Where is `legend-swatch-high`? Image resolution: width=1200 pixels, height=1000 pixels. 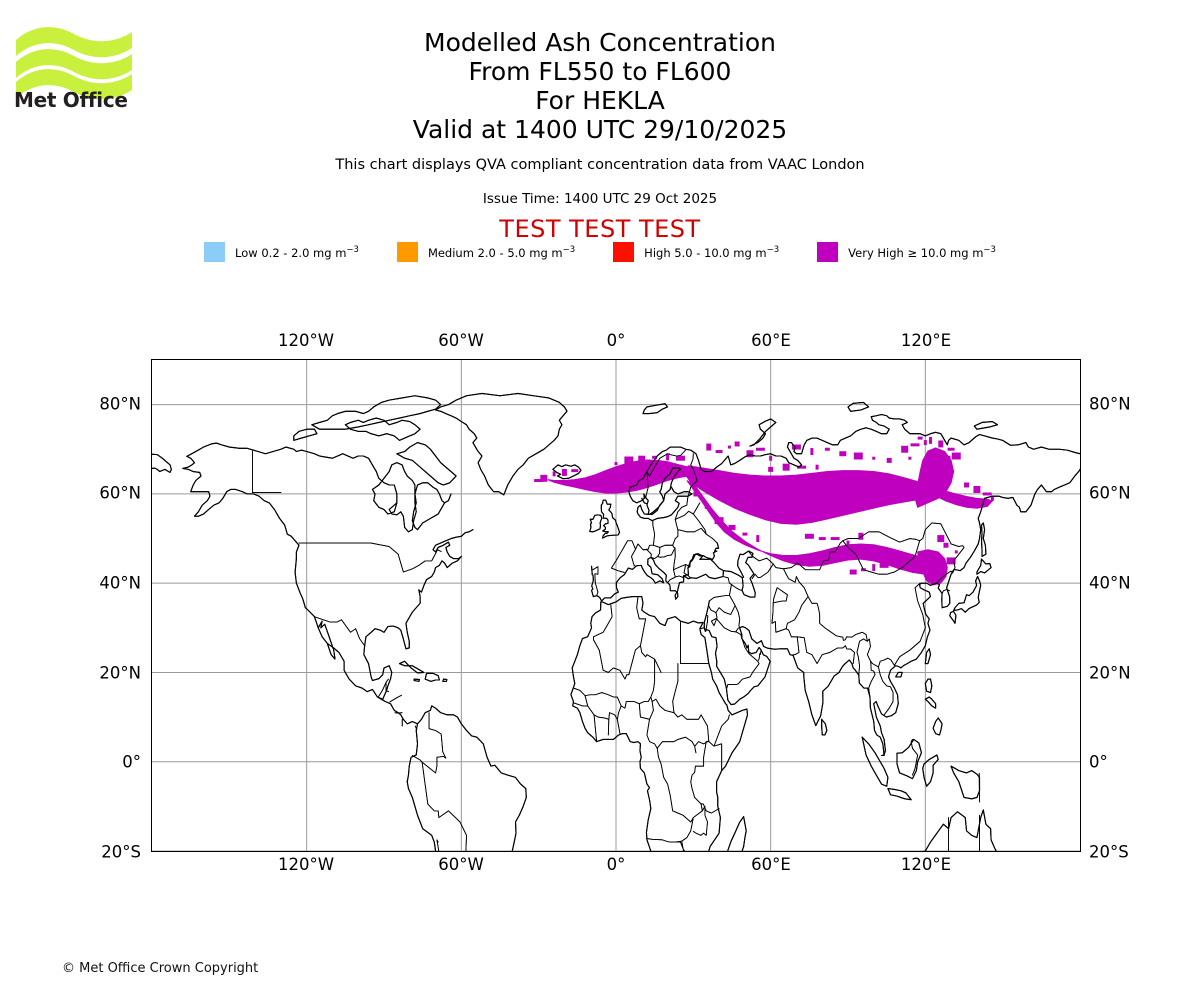 legend-swatch-high is located at coordinates (624, 252).